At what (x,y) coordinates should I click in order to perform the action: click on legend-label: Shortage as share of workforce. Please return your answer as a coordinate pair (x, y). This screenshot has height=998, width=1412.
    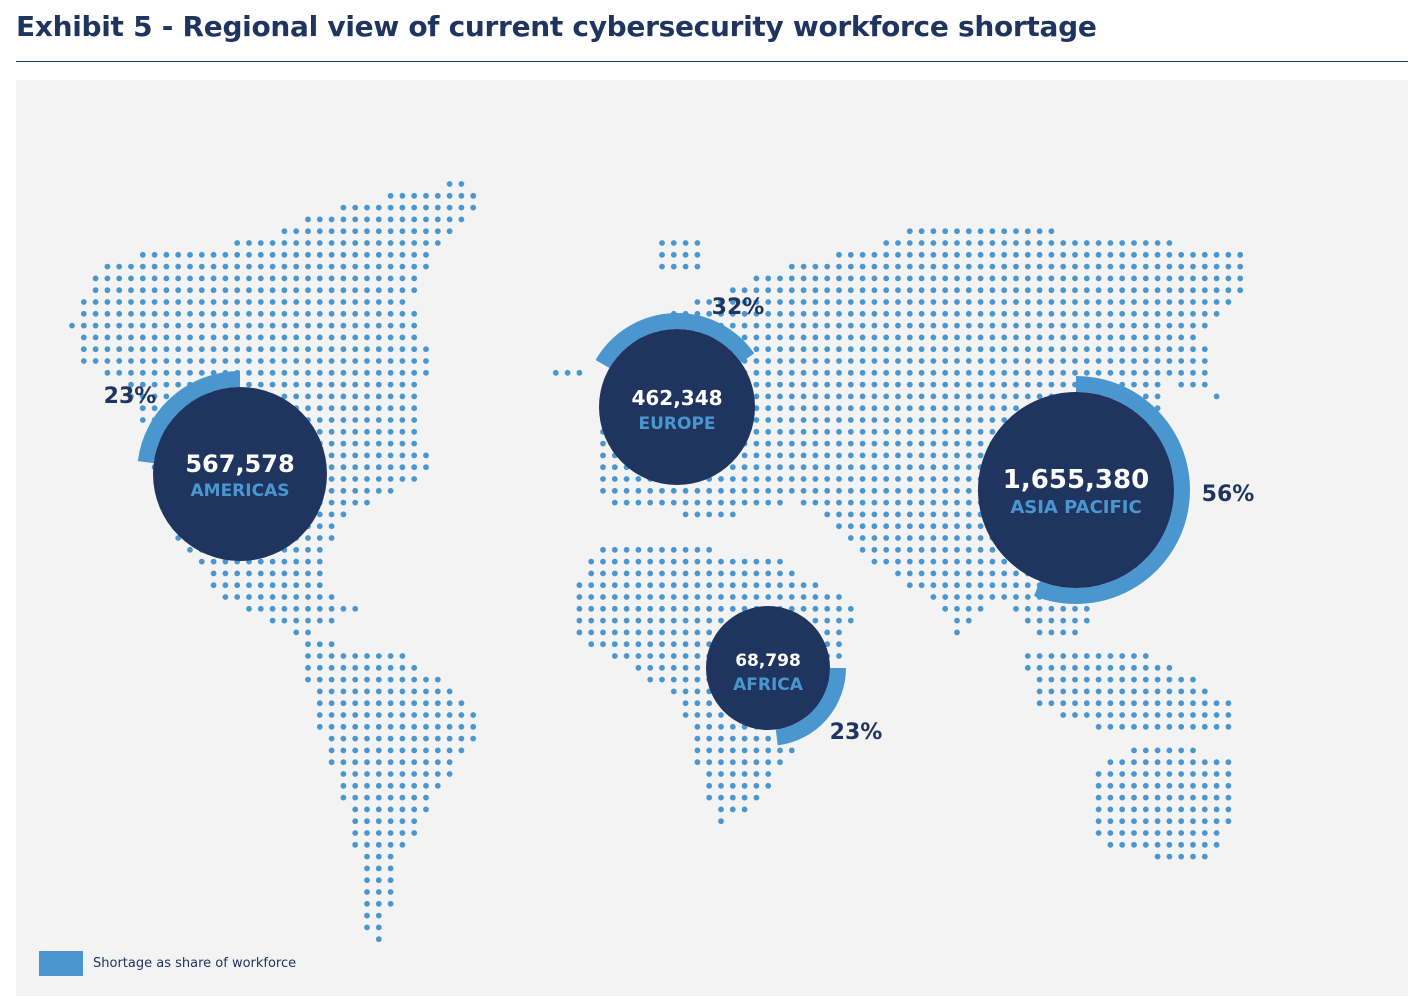
    Looking at the image, I should click on (195, 963).